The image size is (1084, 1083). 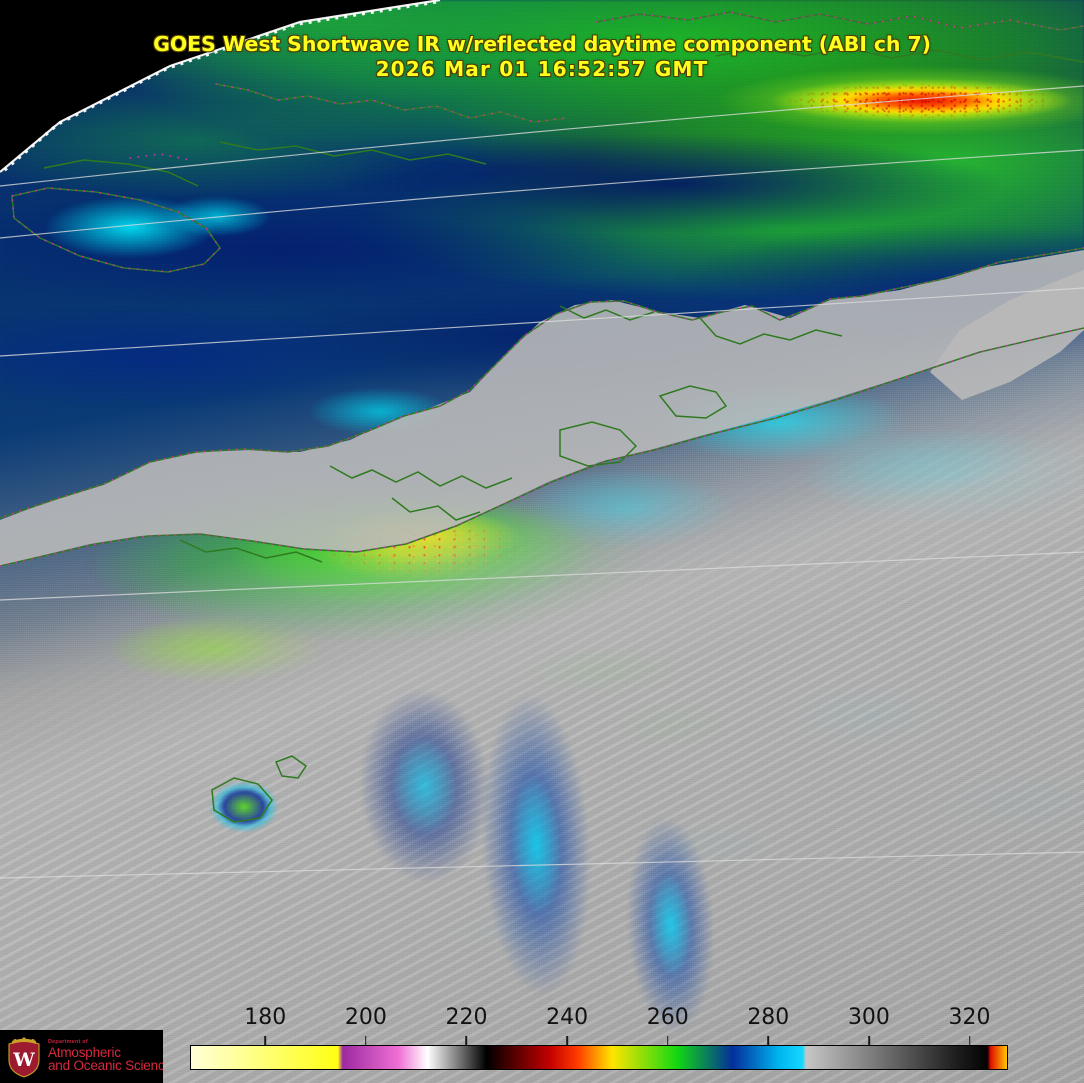 I want to click on colorbar-tick-labels: 180 200 220 240 260 280 300 320, so click(x=599, y=1020).